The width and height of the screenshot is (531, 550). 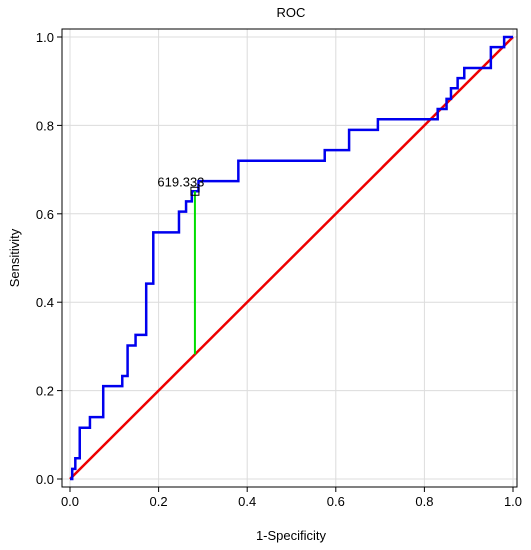 What do you see at coordinates (45, 479) in the screenshot?
I see `y-tick-label: 0.0` at bounding box center [45, 479].